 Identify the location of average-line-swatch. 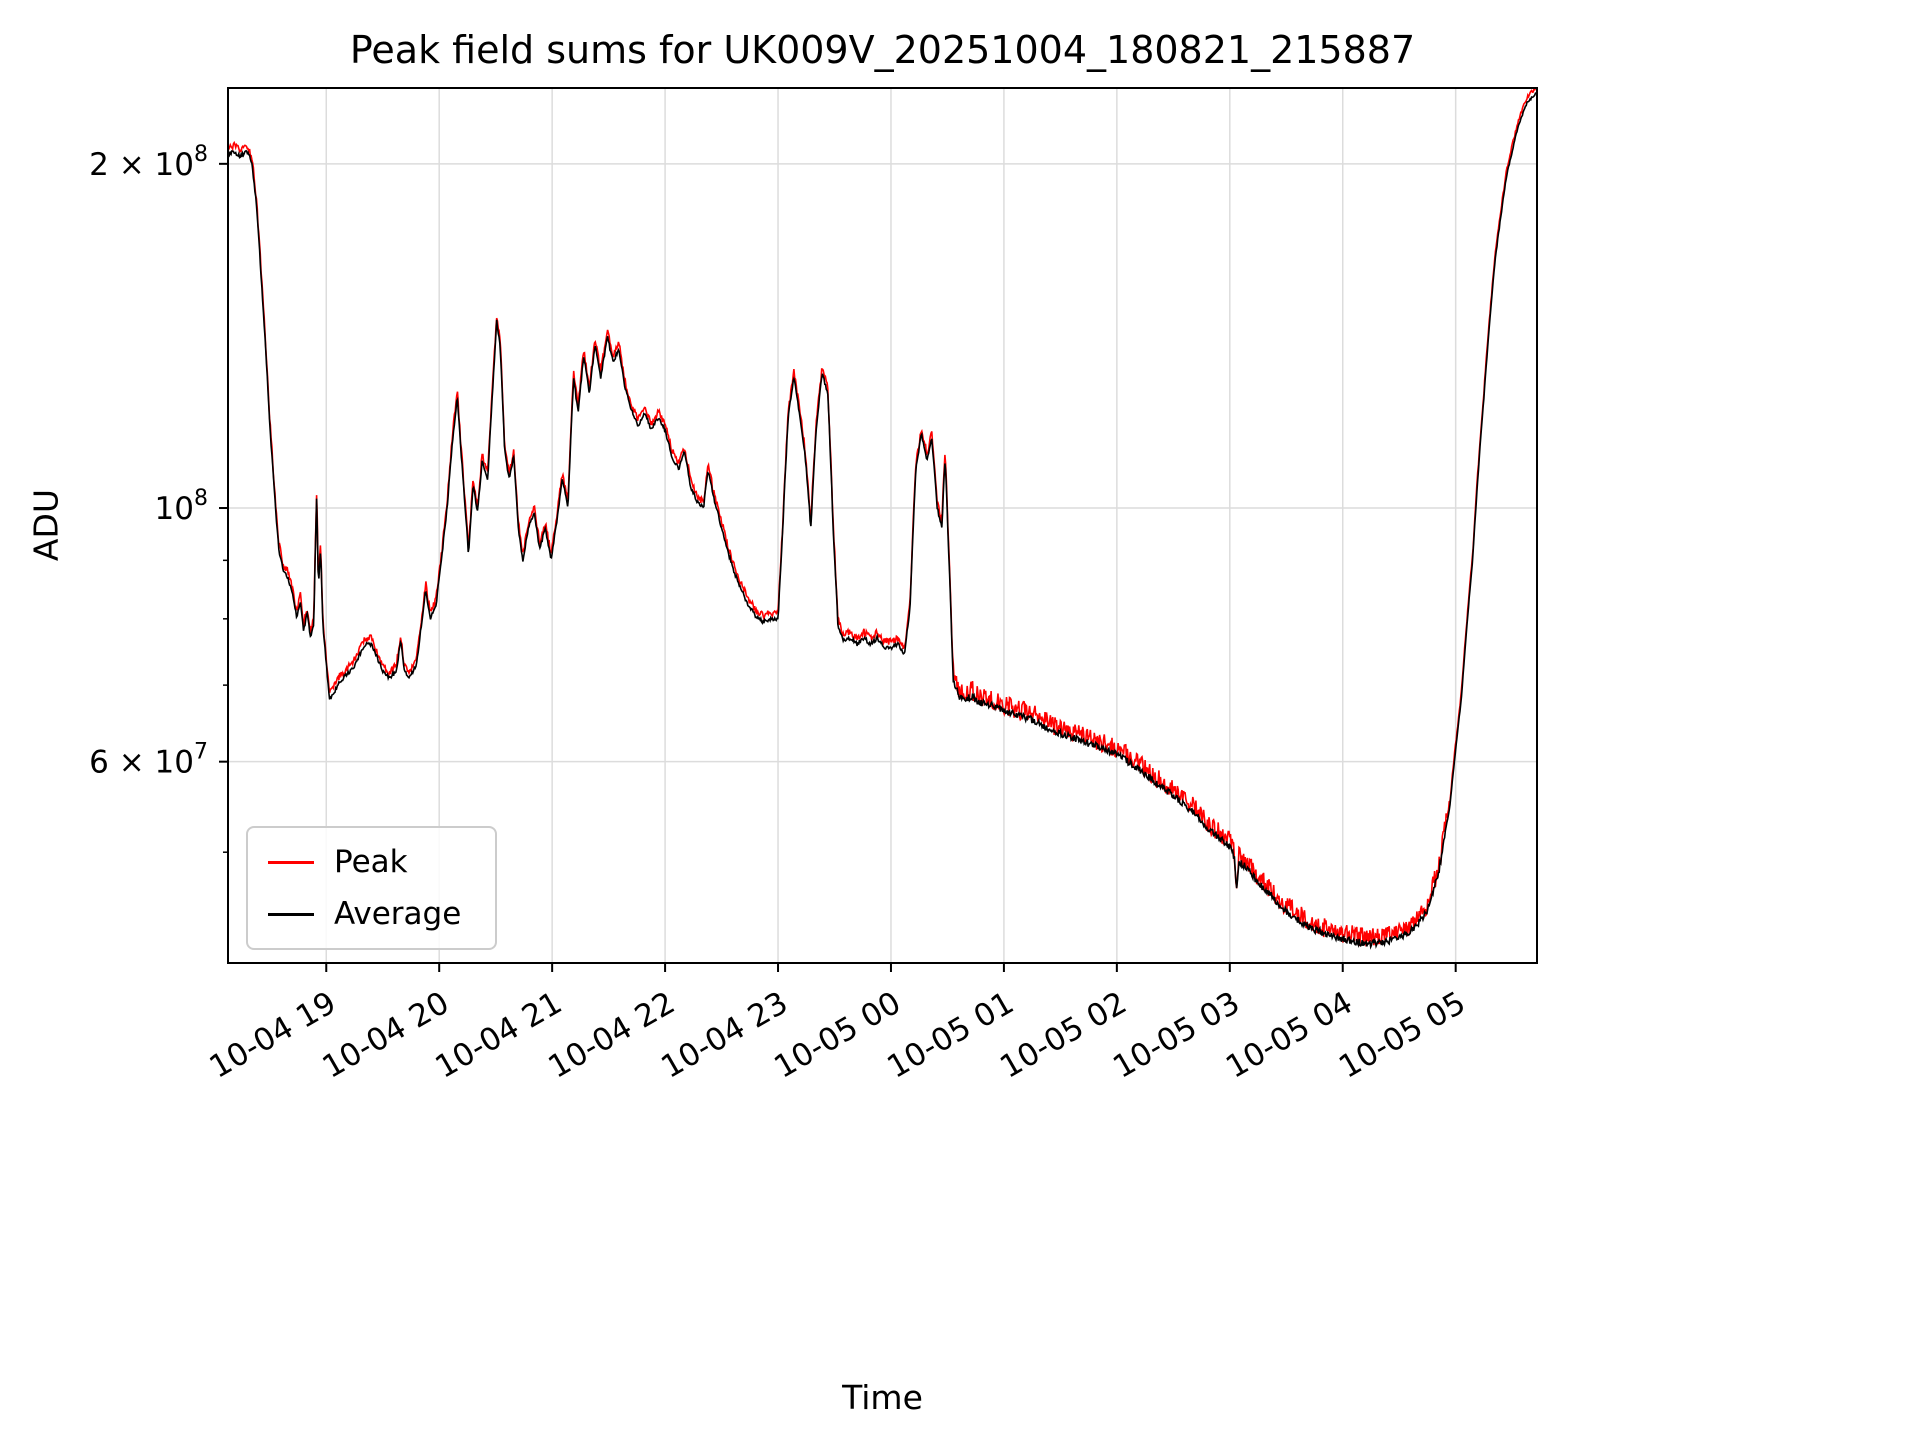
(291, 914).